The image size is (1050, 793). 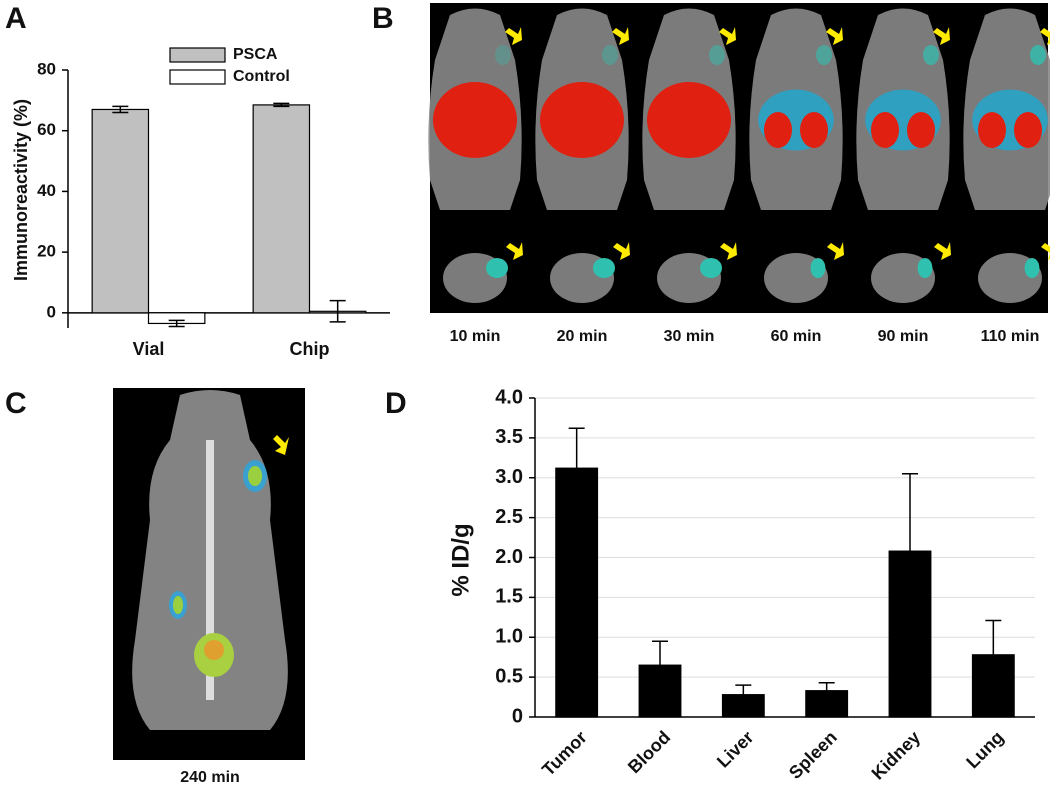 What do you see at coordinates (509, 637) in the screenshot?
I see `y-tick-label: 1.0` at bounding box center [509, 637].